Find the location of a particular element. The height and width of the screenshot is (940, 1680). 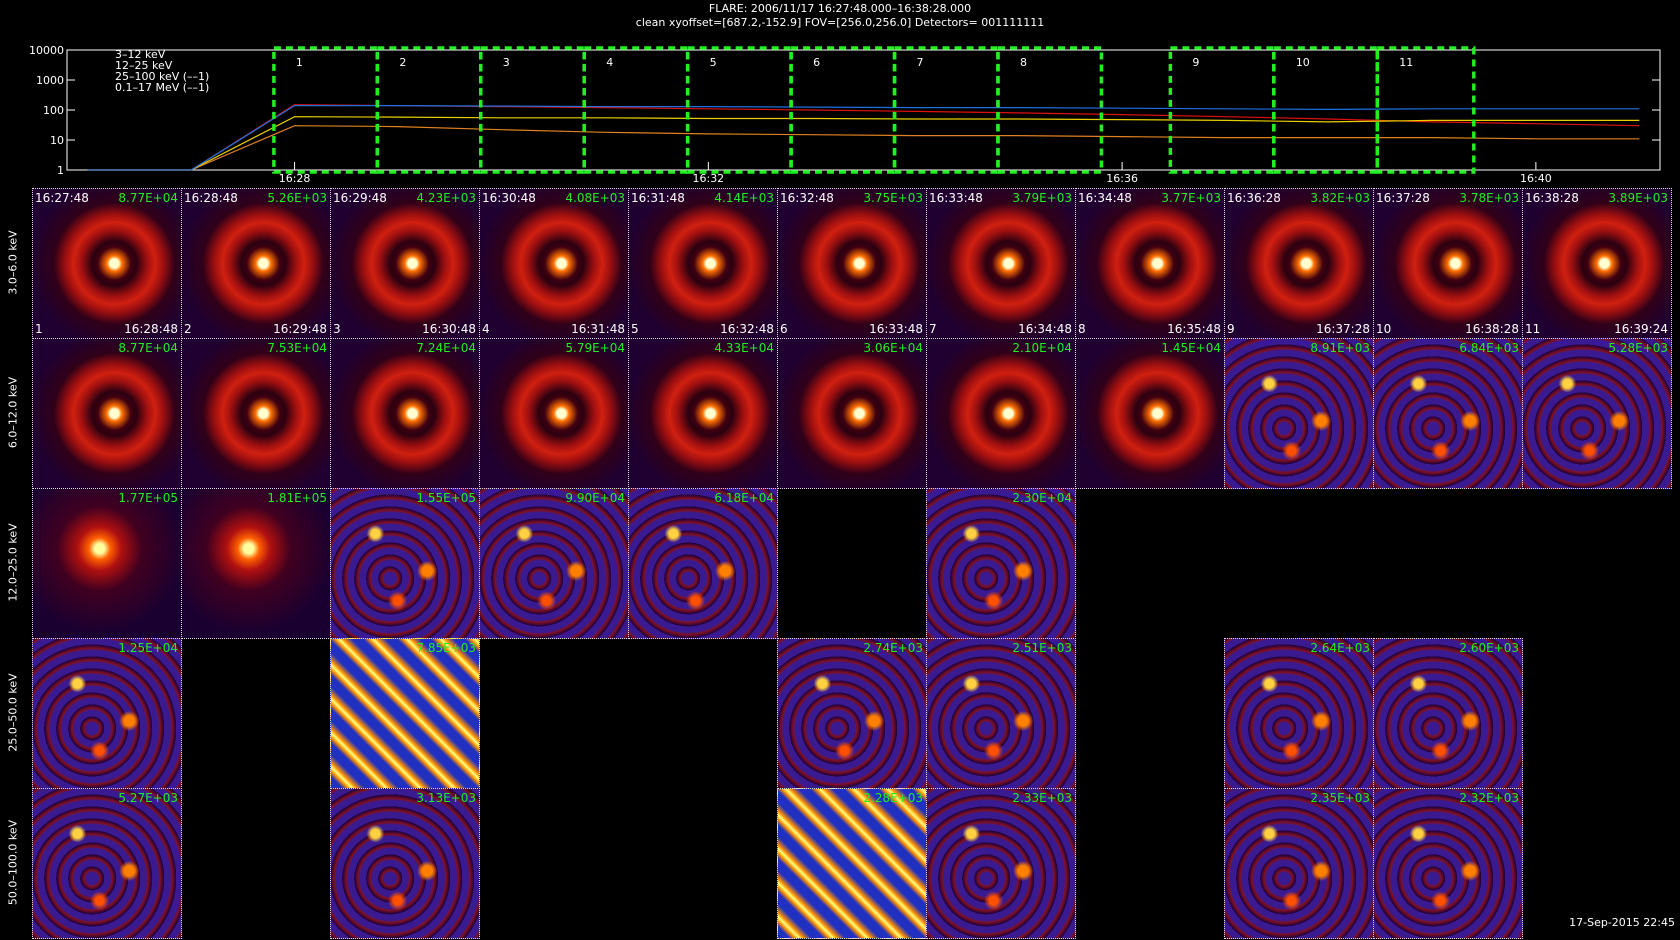

panel-value: 3.79E+03 is located at coordinates (1042, 198).